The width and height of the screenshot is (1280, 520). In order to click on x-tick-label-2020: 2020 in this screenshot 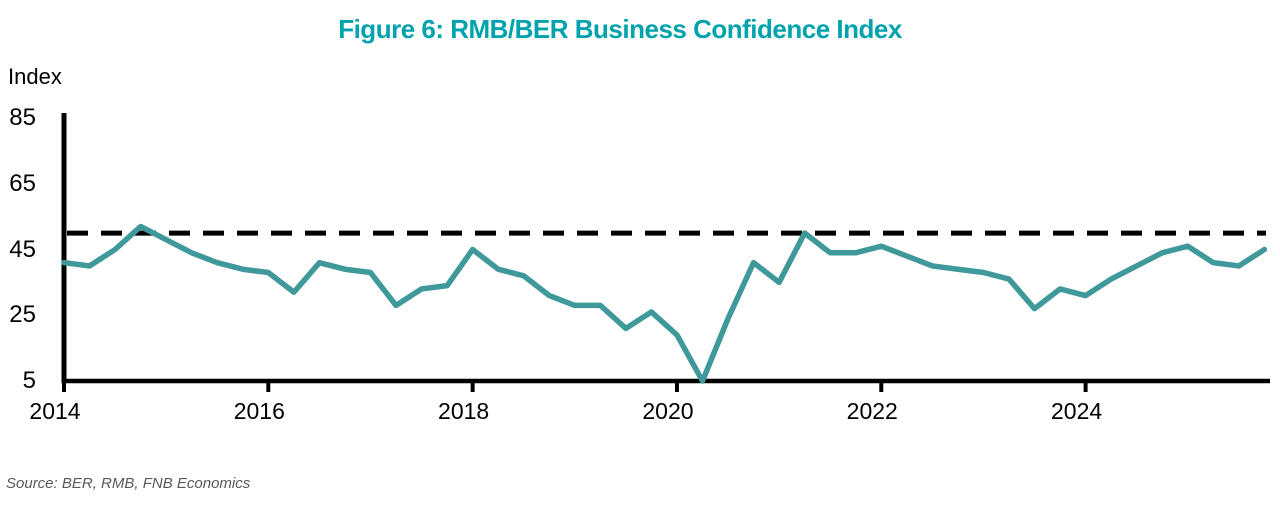, I will do `click(668, 411)`.